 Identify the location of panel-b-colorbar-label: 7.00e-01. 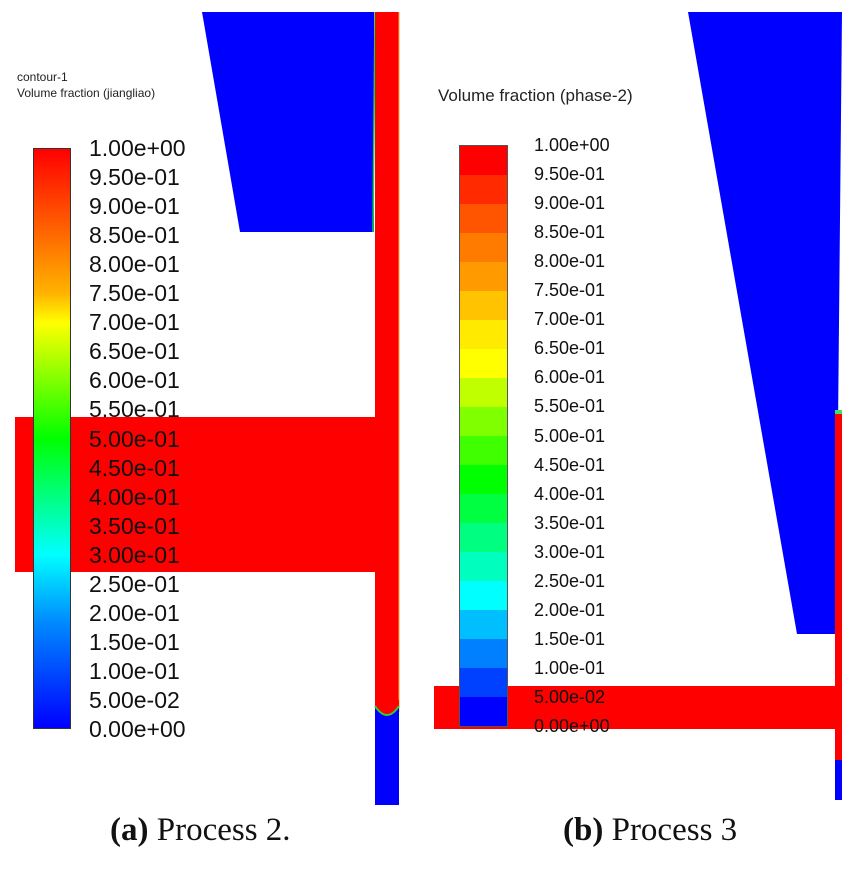
(570, 319).